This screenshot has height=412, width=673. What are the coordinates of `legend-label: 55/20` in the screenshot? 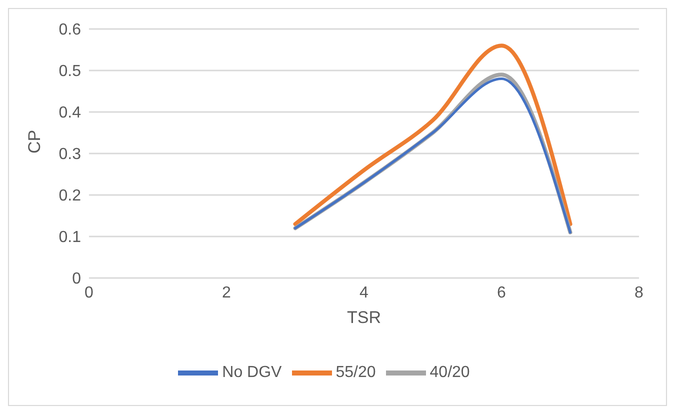 It's located at (356, 373).